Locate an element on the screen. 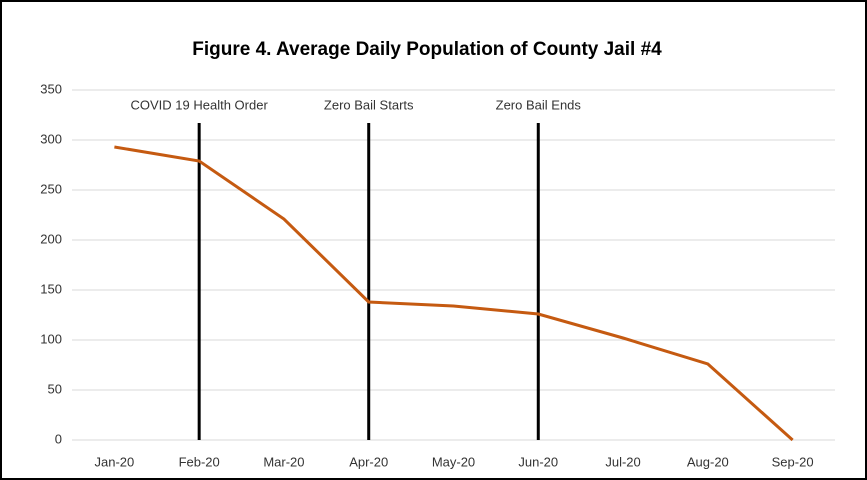  x-tick-label: Aug-20 is located at coordinates (708, 461).